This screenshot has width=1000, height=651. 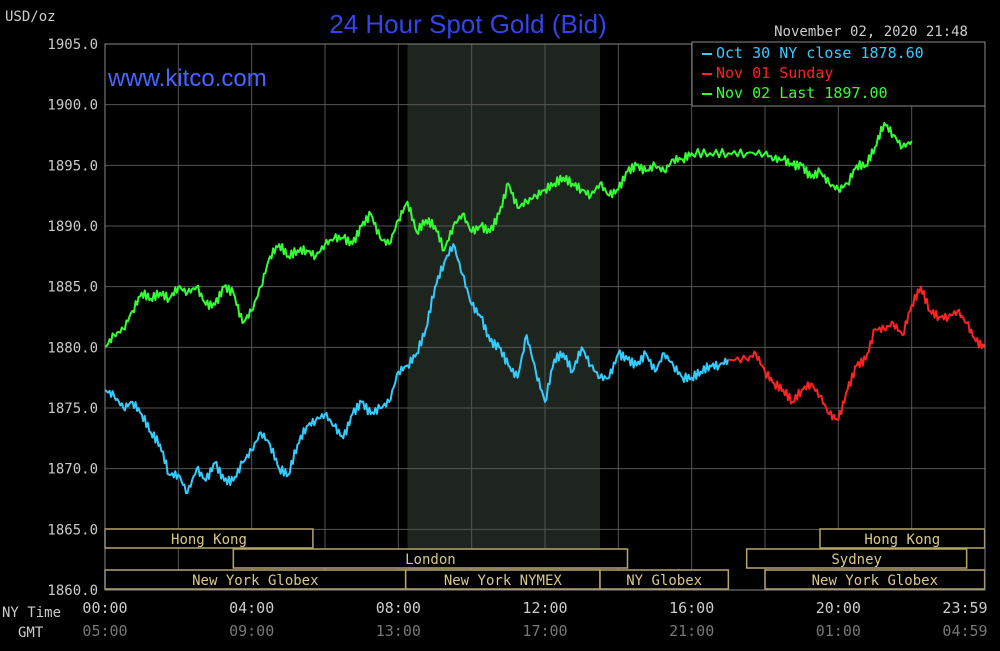 What do you see at coordinates (31, 633) in the screenshot?
I see `gmt-label: GMT` at bounding box center [31, 633].